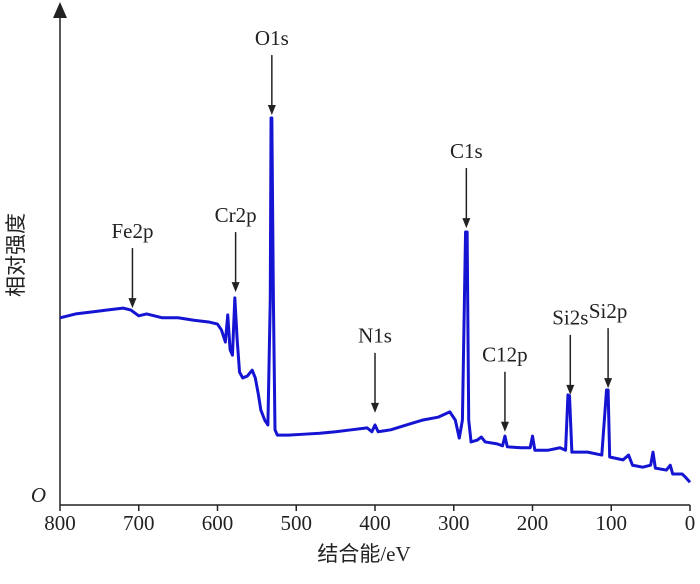  Describe the element at coordinates (570, 318) in the screenshot. I see `annotation-label: Si2s` at that location.